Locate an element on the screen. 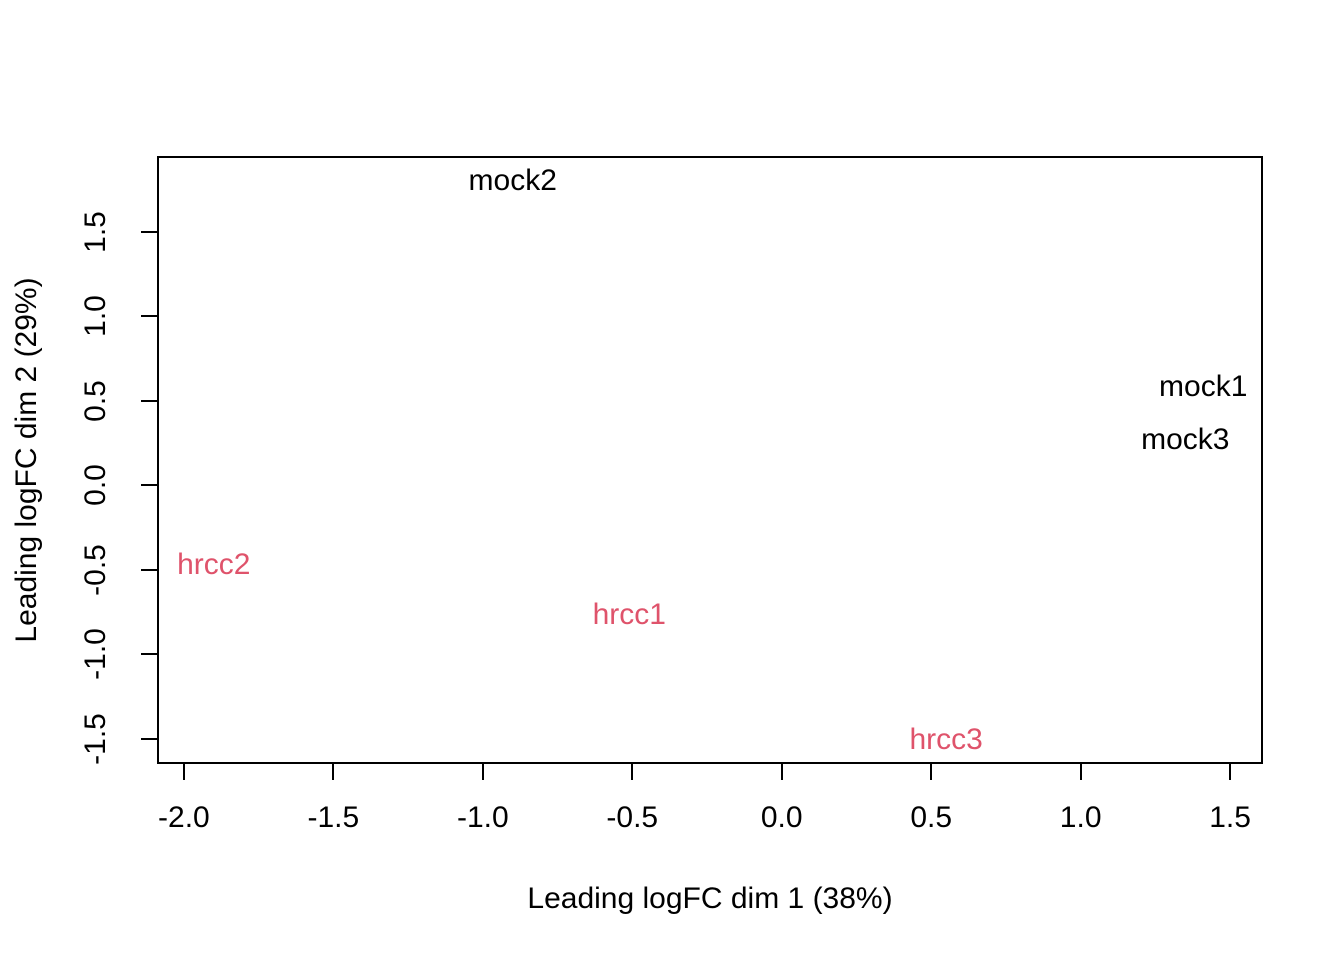  sample-label-mock2: mock2 is located at coordinates (512, 181).